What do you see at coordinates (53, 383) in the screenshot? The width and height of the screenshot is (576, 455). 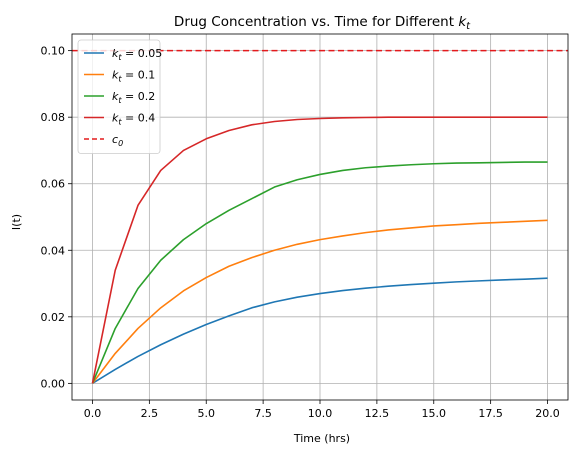 I see `y-tick-label: 0.00` at bounding box center [53, 383].